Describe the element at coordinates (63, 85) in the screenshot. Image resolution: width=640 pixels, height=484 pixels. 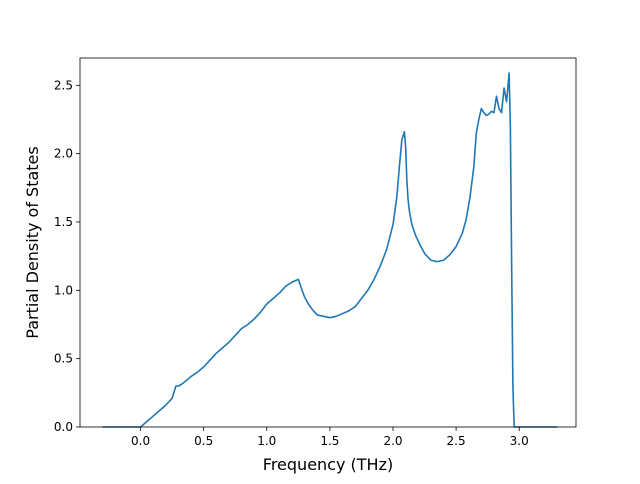
I see `y-tick-label: 2.5` at that location.